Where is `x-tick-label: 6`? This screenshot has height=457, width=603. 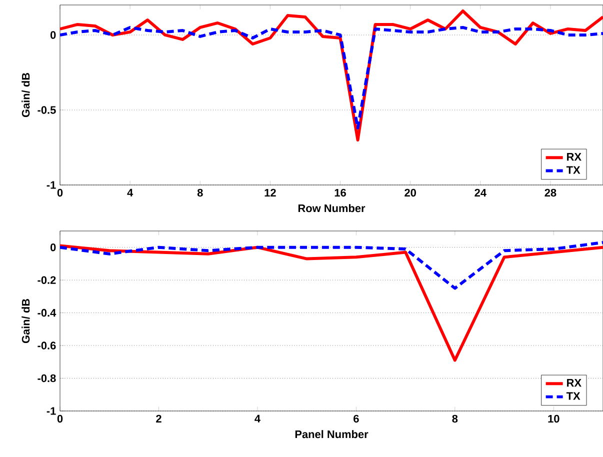
x-tick-label: 6 is located at coordinates (356, 418).